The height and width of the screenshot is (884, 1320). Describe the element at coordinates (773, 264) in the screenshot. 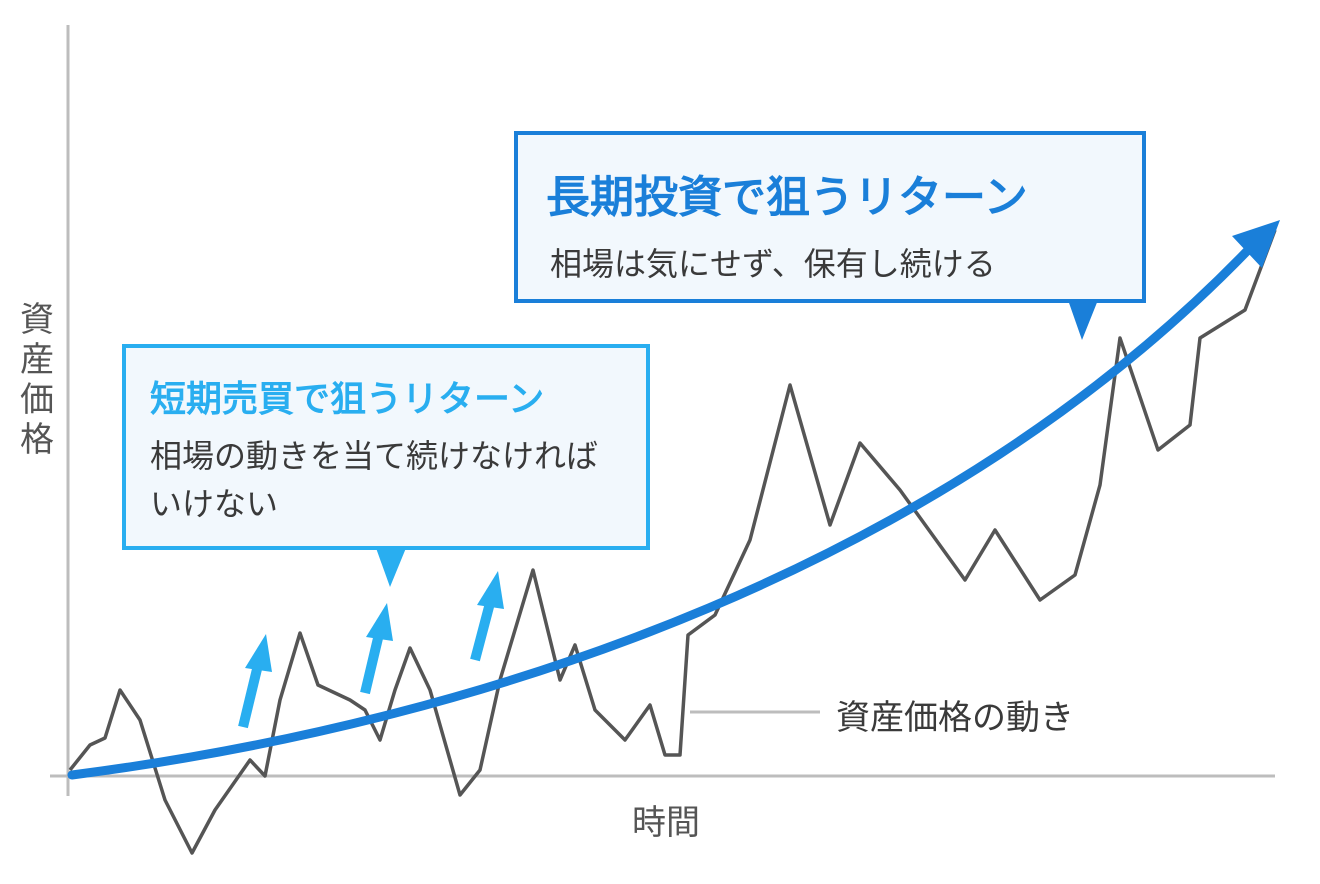

I see `callout-text: 相場は気にせず、保有し続ける` at that location.